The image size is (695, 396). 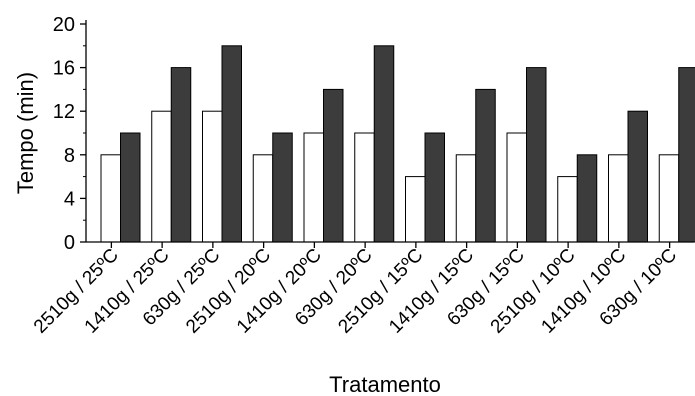 What do you see at coordinates (69, 156) in the screenshot?
I see `y-tick-label-2: 8` at bounding box center [69, 156].